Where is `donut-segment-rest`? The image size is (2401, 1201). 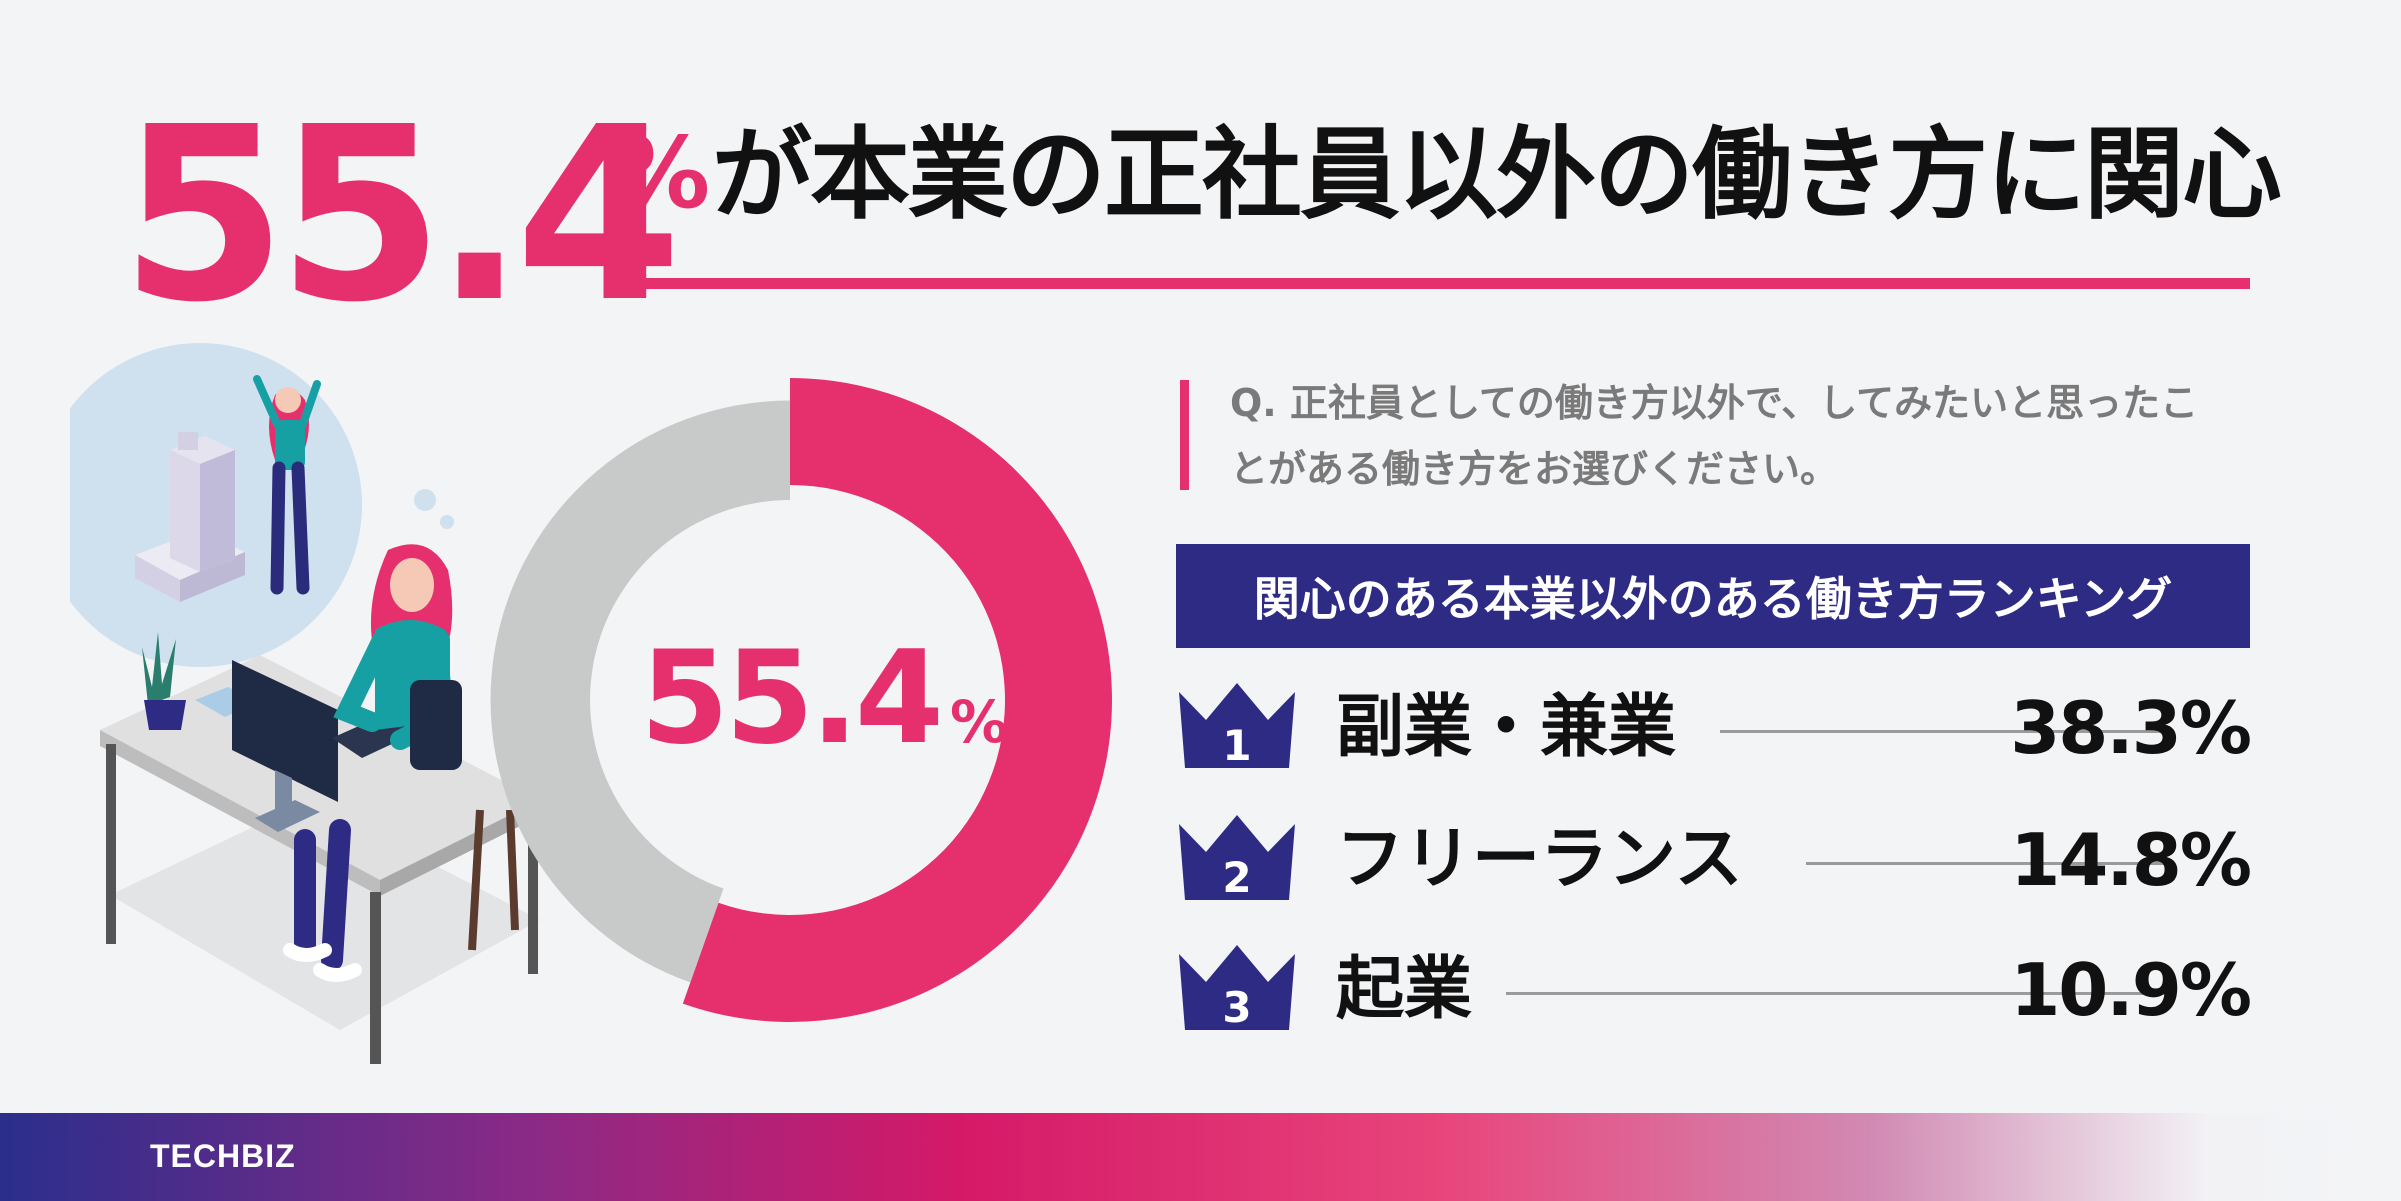
donut-segment-rest is located at coordinates (640, 691).